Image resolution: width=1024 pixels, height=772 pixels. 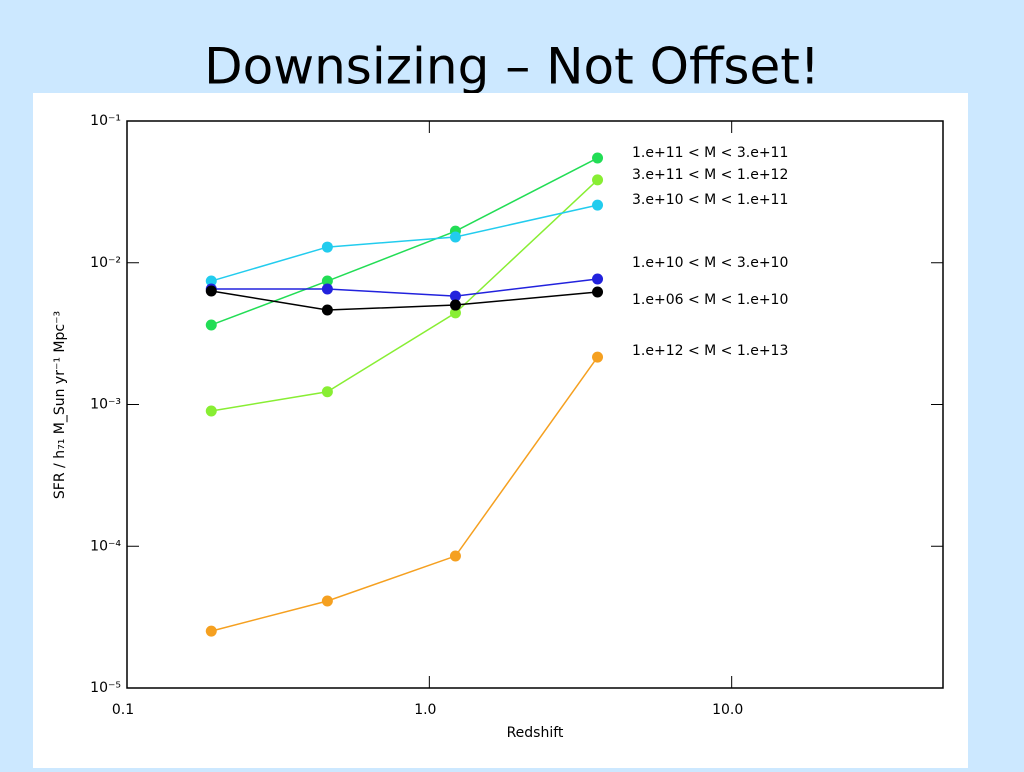 What do you see at coordinates (710, 300) in the screenshot?
I see `legend-label: 1.e+06 < M < 1.e+10` at bounding box center [710, 300].